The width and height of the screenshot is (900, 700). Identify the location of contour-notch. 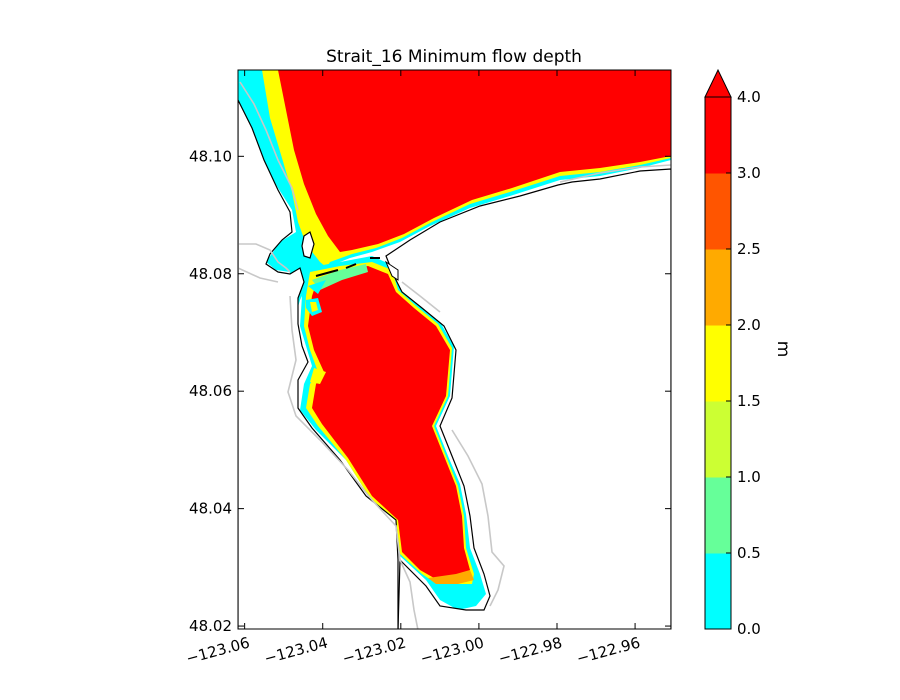
(318, 376).